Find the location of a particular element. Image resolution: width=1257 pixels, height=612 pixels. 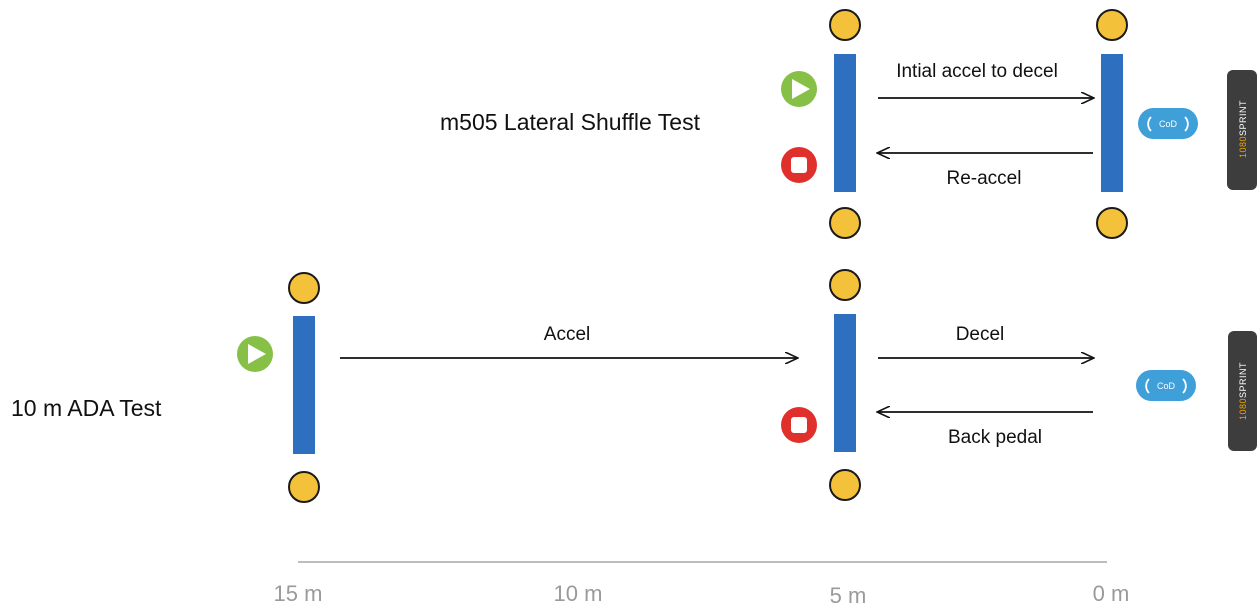

axis-tick-10m: 10 m is located at coordinates (578, 593).